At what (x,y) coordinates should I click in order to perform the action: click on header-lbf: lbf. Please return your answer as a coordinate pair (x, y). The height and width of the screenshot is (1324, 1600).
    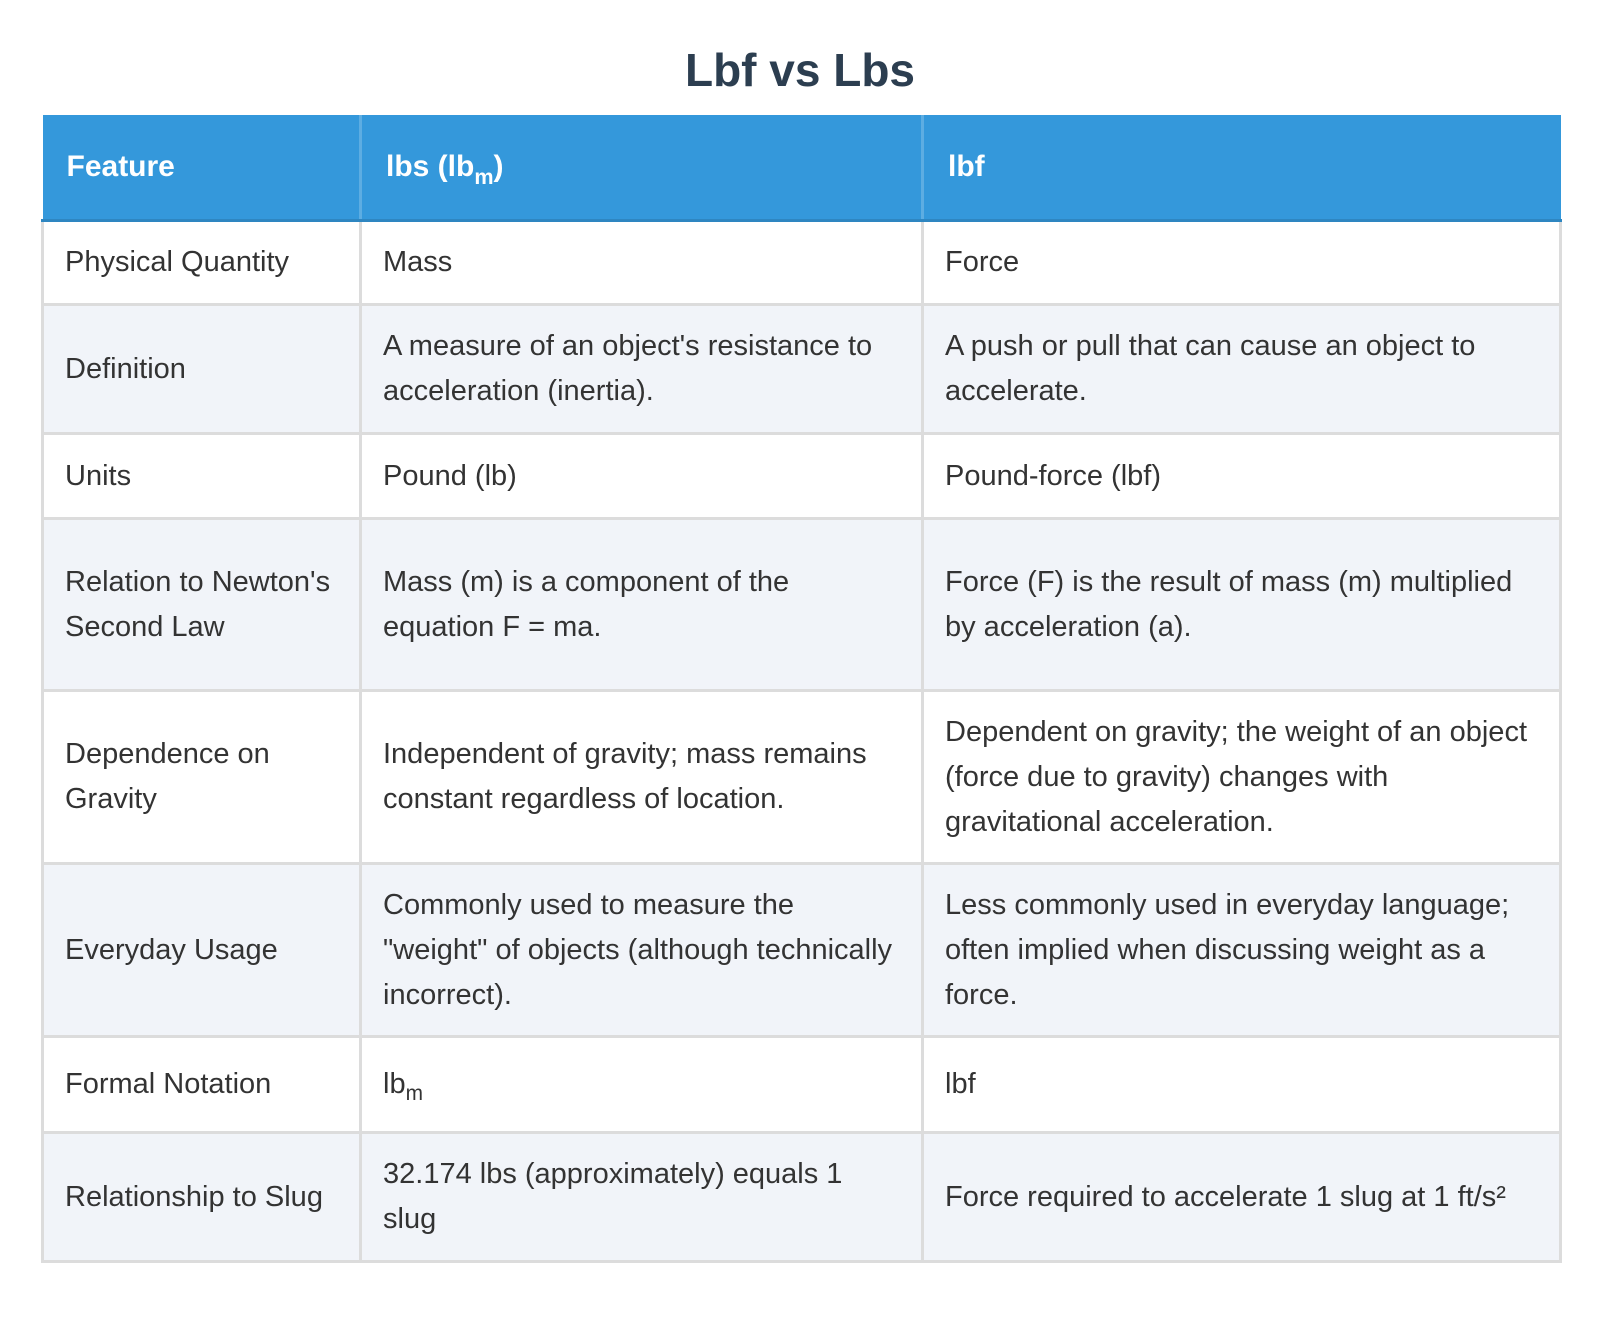
    Looking at the image, I should click on (1241, 168).